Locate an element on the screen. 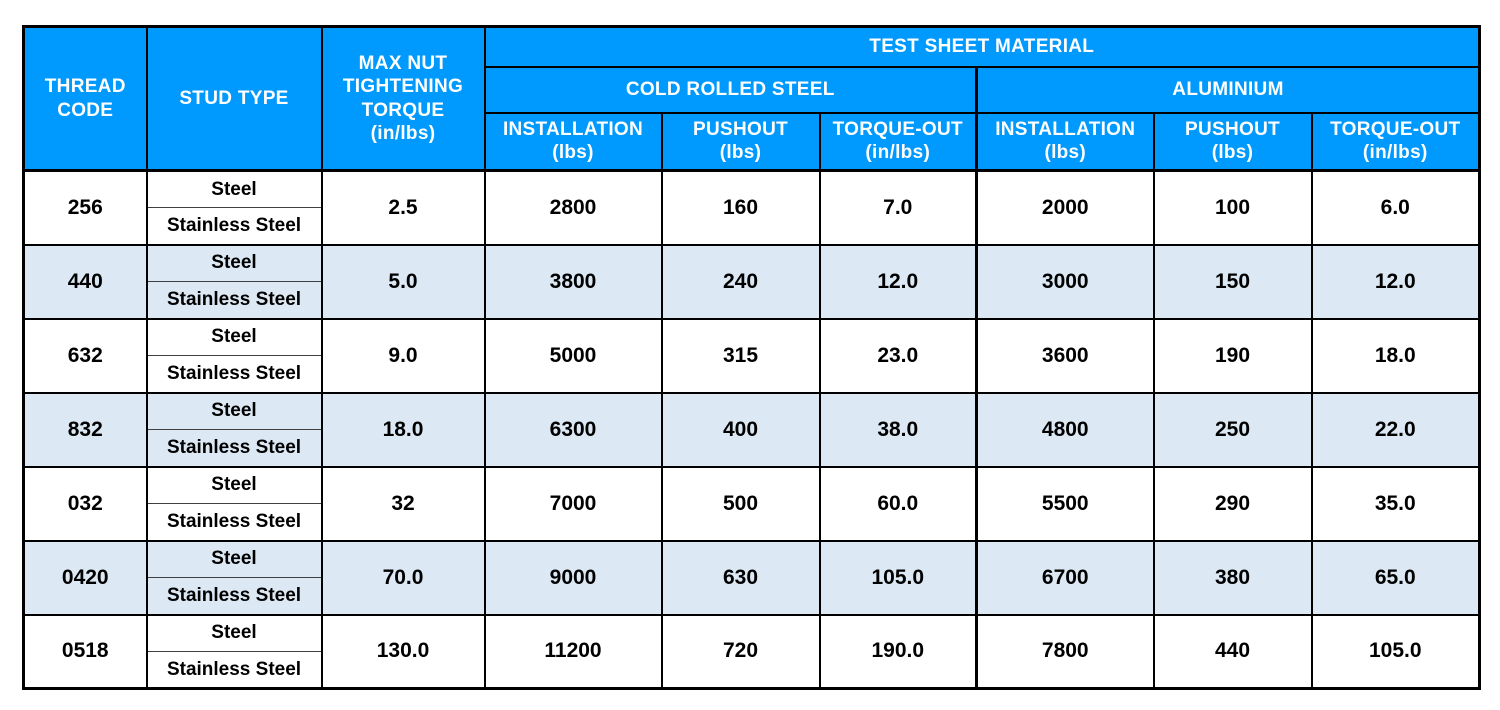 This screenshot has width=1500, height=710. crs-installation-cell: 3800 is located at coordinates (573, 281).